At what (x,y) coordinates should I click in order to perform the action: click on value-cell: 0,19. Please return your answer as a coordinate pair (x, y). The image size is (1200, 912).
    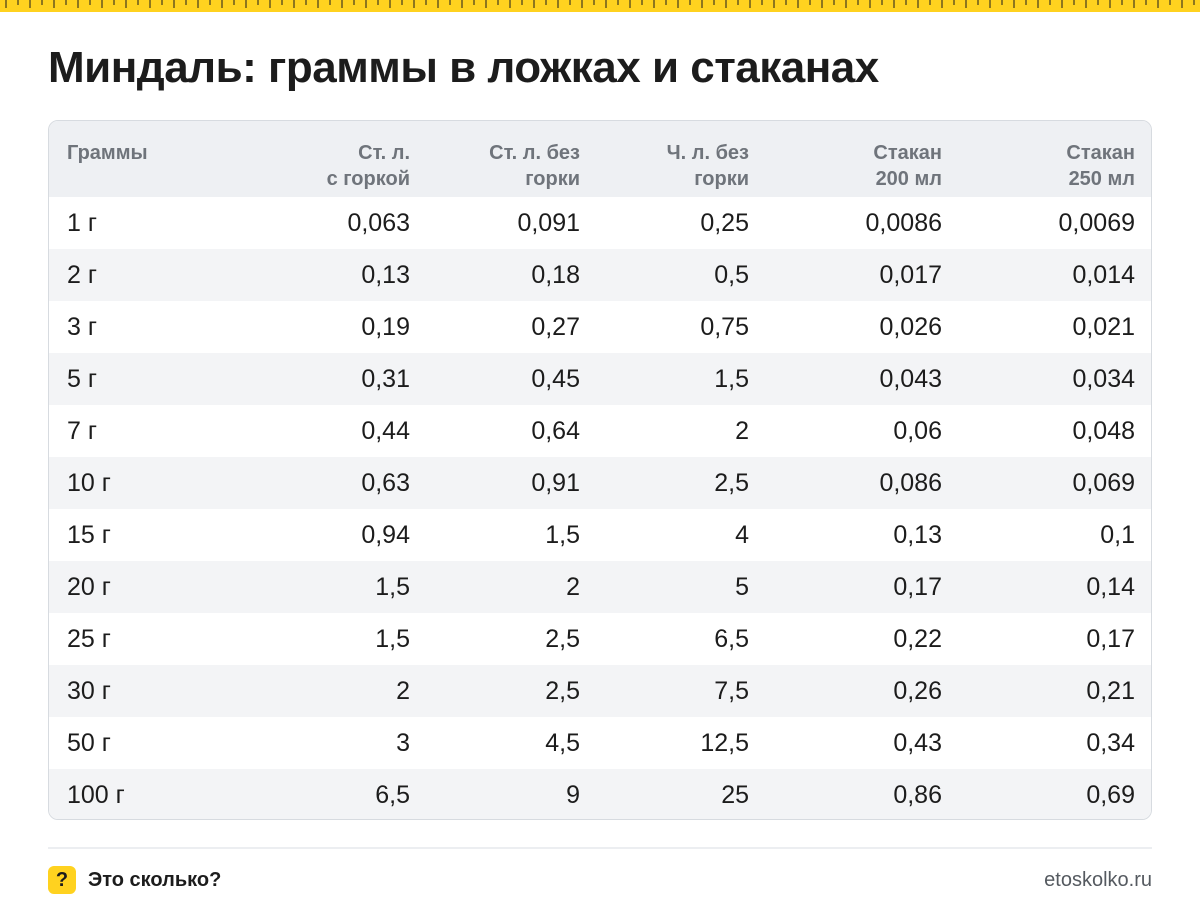
    Looking at the image, I should click on (385, 326).